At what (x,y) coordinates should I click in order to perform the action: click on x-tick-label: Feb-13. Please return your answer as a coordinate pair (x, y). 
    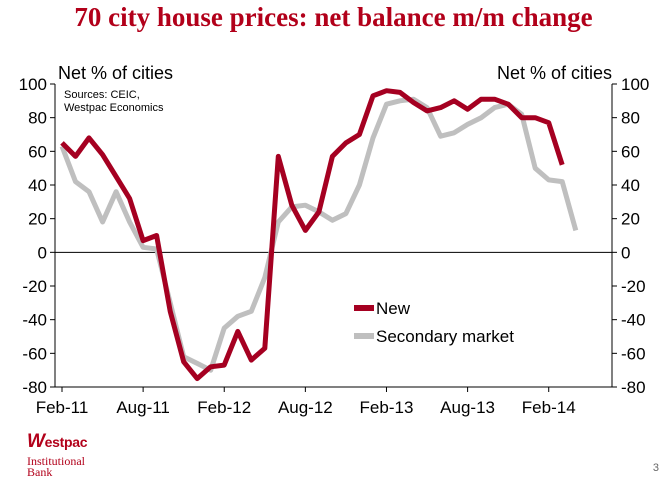
    Looking at the image, I should click on (387, 407).